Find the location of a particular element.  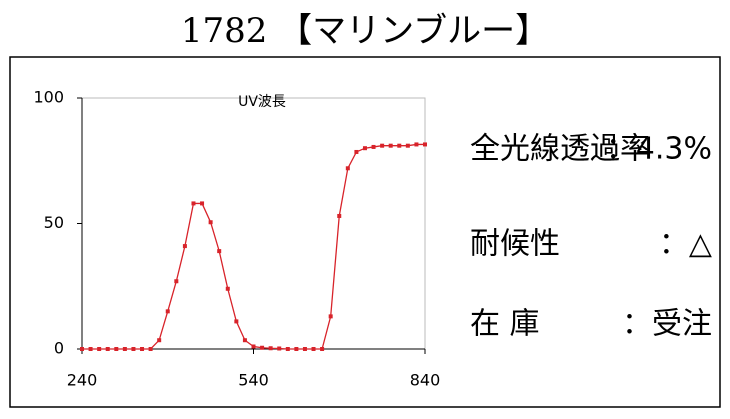

spec-label: 耐候性 is located at coordinates (515, 244).